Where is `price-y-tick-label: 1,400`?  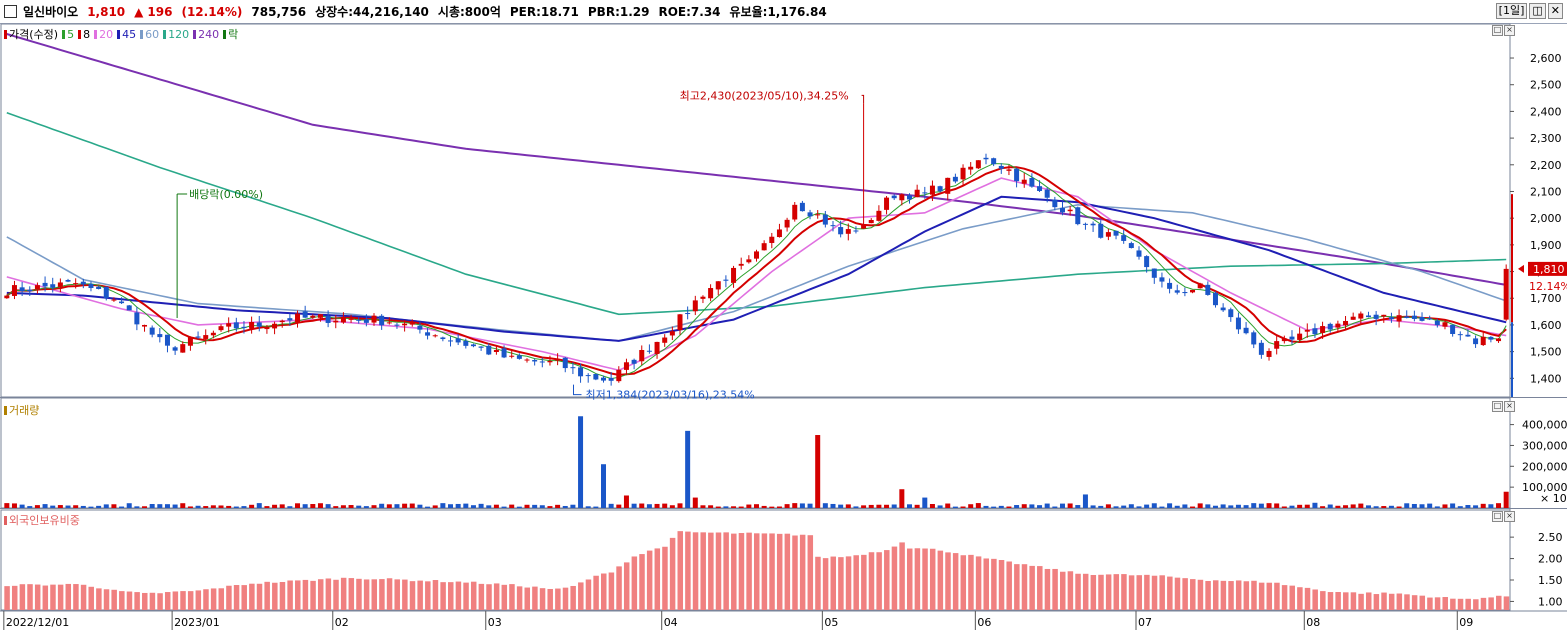 price-y-tick-label: 1,400 is located at coordinates (1546, 378).